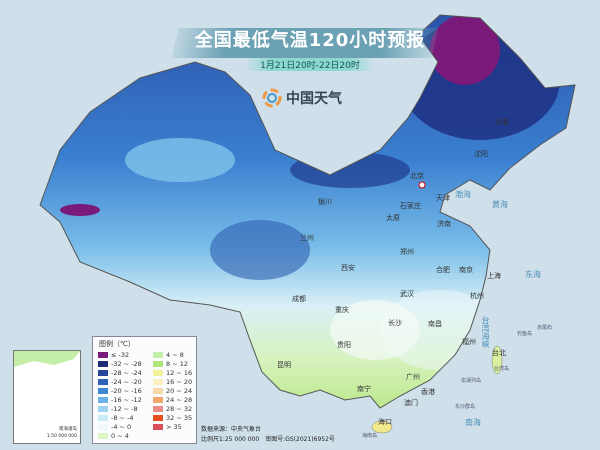  Describe the element at coordinates (175, 355) in the screenshot. I see `legend-label: 4 ~ 8` at that location.